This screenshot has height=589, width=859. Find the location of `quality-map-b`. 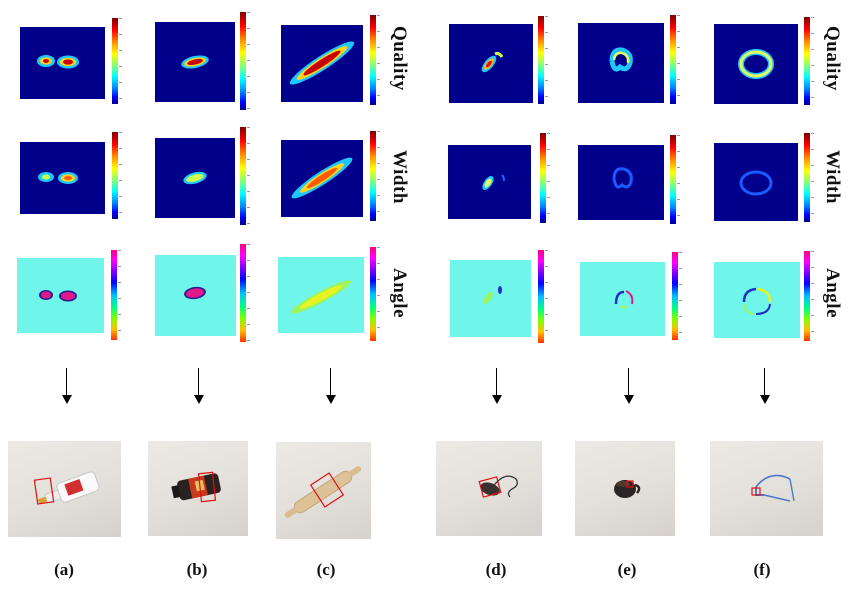

quality-map-b is located at coordinates (195, 62).